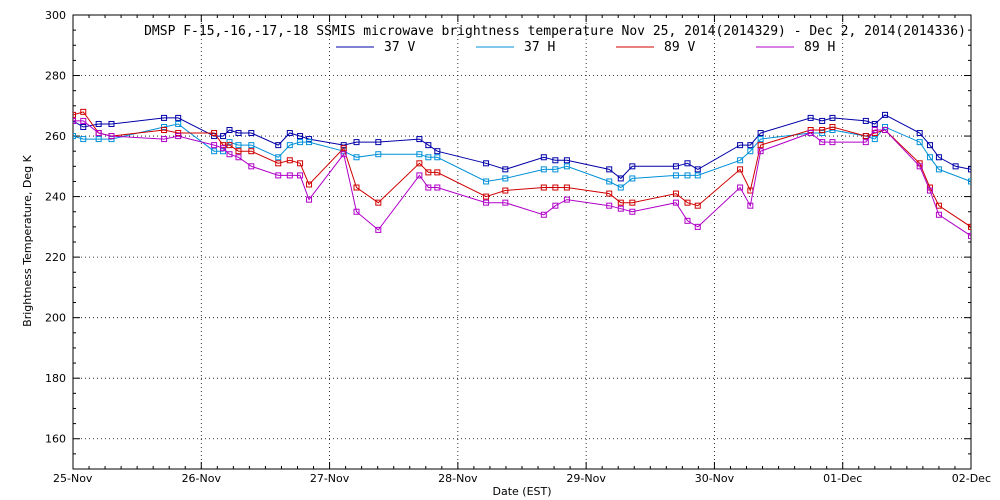 The image size is (1000, 500). I want to click on y-tick-label: 300, so click(55, 15).